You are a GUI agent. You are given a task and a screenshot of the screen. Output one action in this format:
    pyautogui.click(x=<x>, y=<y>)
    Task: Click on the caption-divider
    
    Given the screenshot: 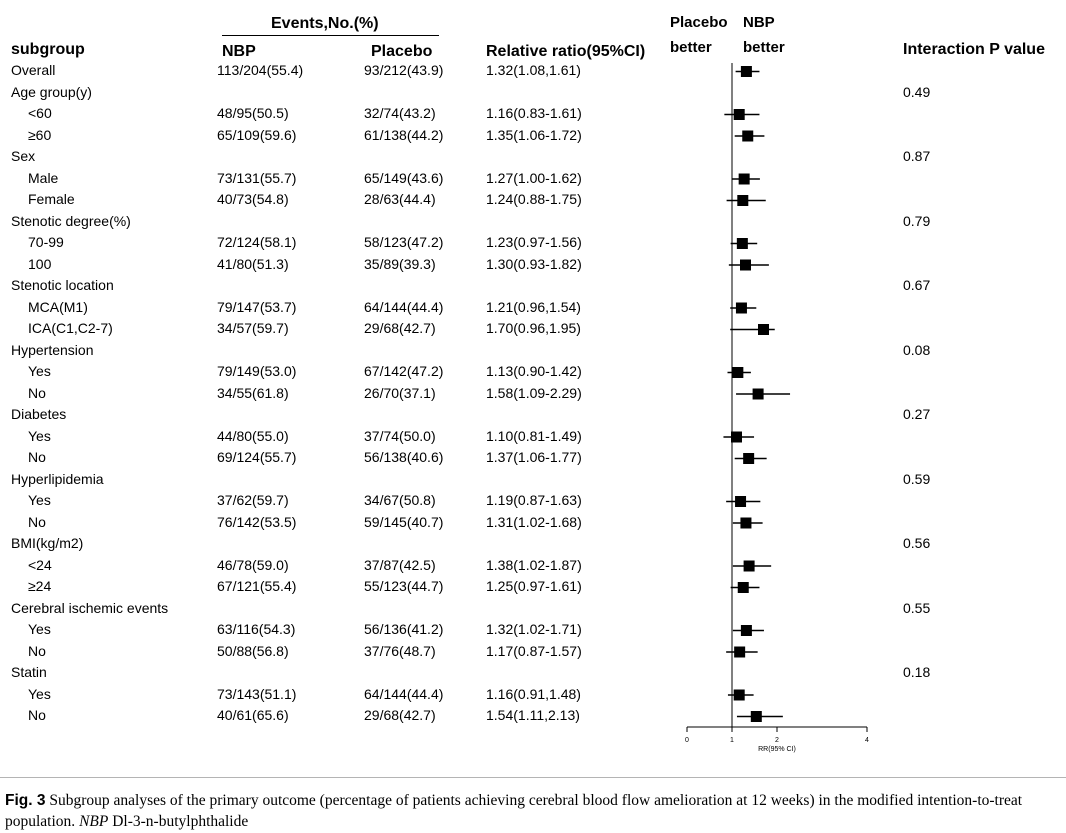 What is the action you would take?
    pyautogui.click(x=533, y=777)
    